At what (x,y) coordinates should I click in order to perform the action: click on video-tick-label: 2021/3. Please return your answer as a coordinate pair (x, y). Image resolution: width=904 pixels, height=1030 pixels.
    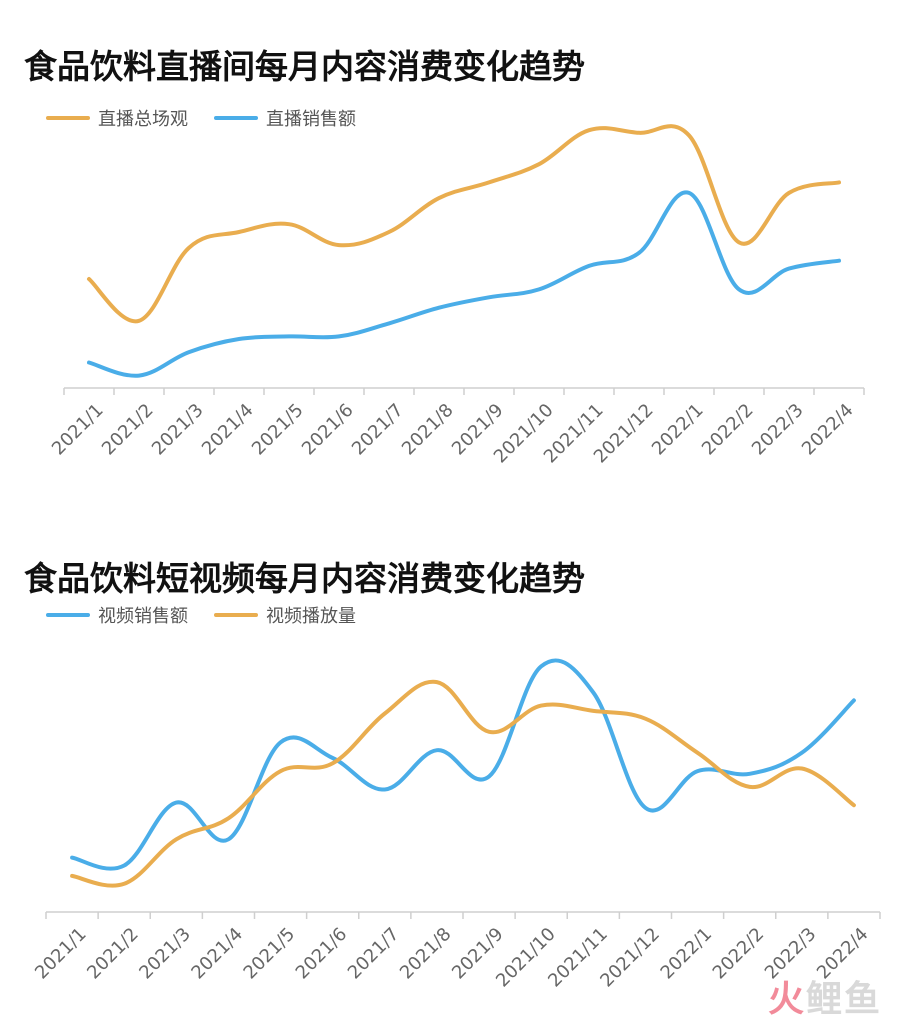
    Looking at the image, I should click on (165, 954).